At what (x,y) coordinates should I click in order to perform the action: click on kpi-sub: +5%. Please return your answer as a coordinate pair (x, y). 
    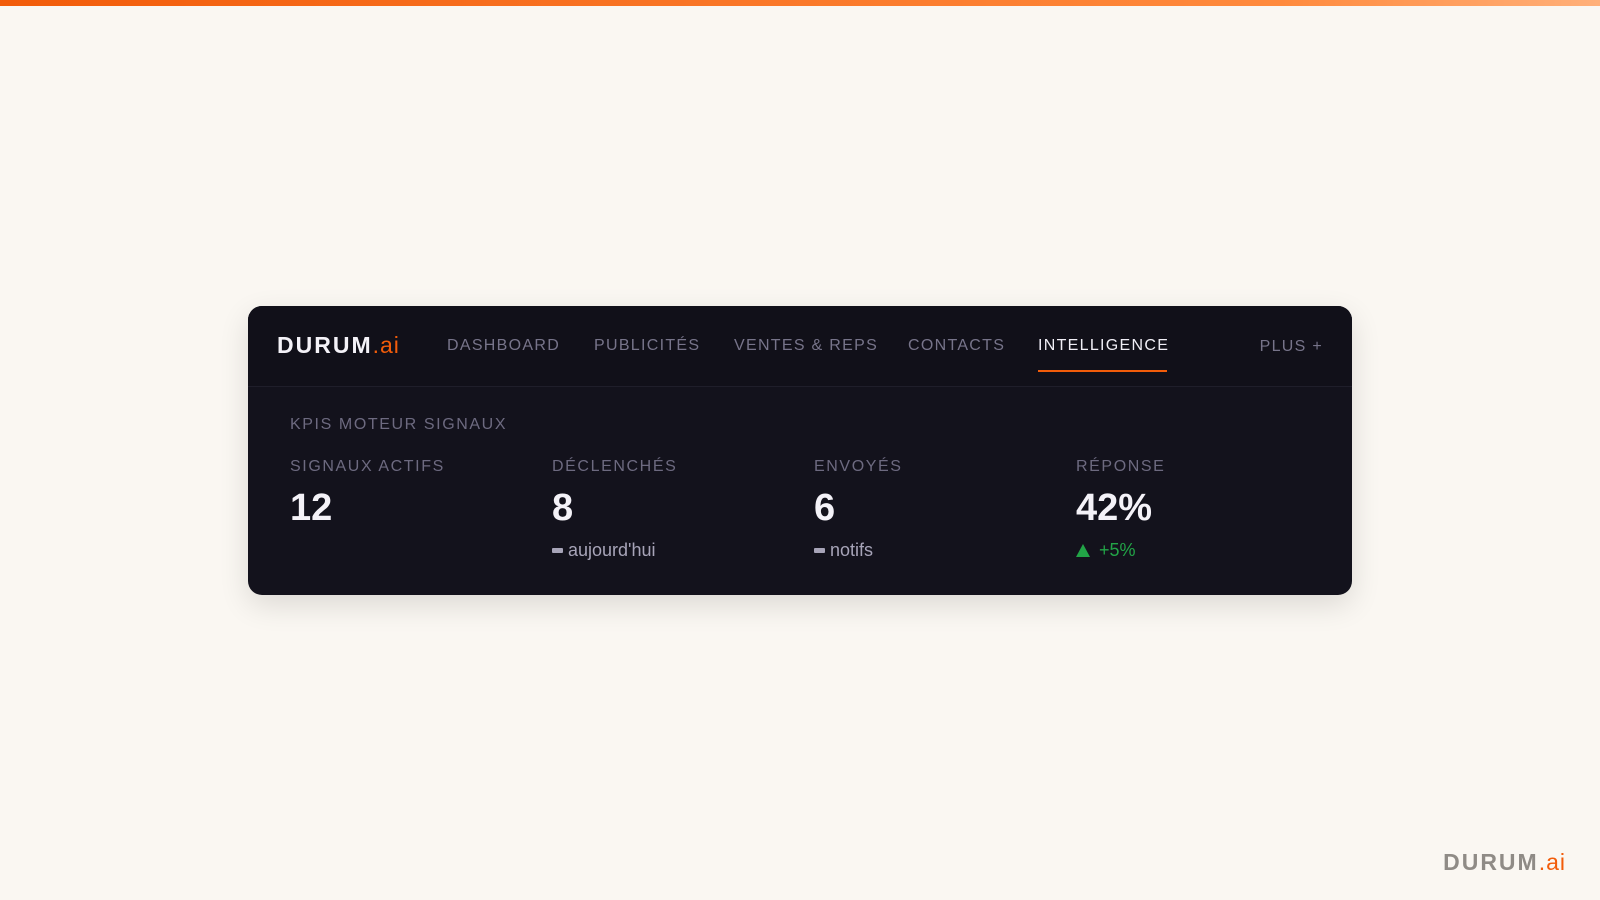
    Looking at the image, I should click on (1201, 550).